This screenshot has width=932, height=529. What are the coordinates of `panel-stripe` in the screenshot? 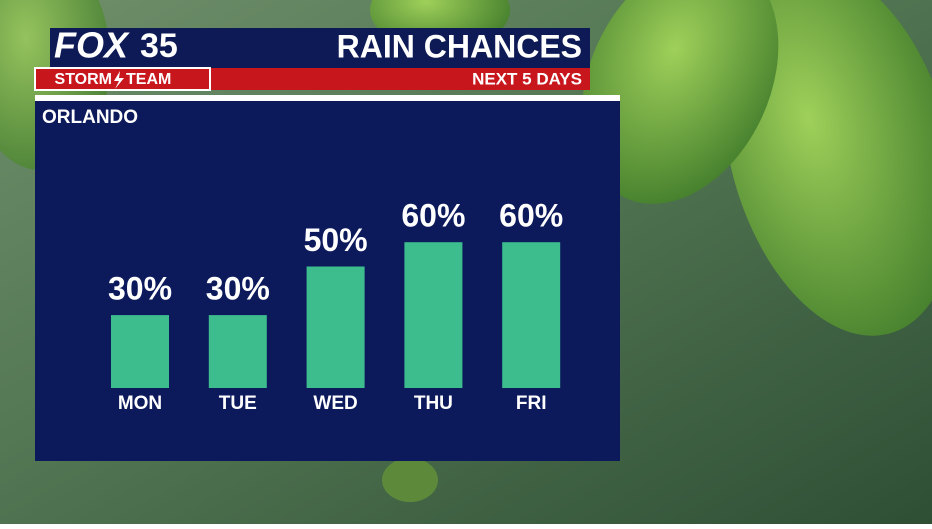 It's located at (327, 98).